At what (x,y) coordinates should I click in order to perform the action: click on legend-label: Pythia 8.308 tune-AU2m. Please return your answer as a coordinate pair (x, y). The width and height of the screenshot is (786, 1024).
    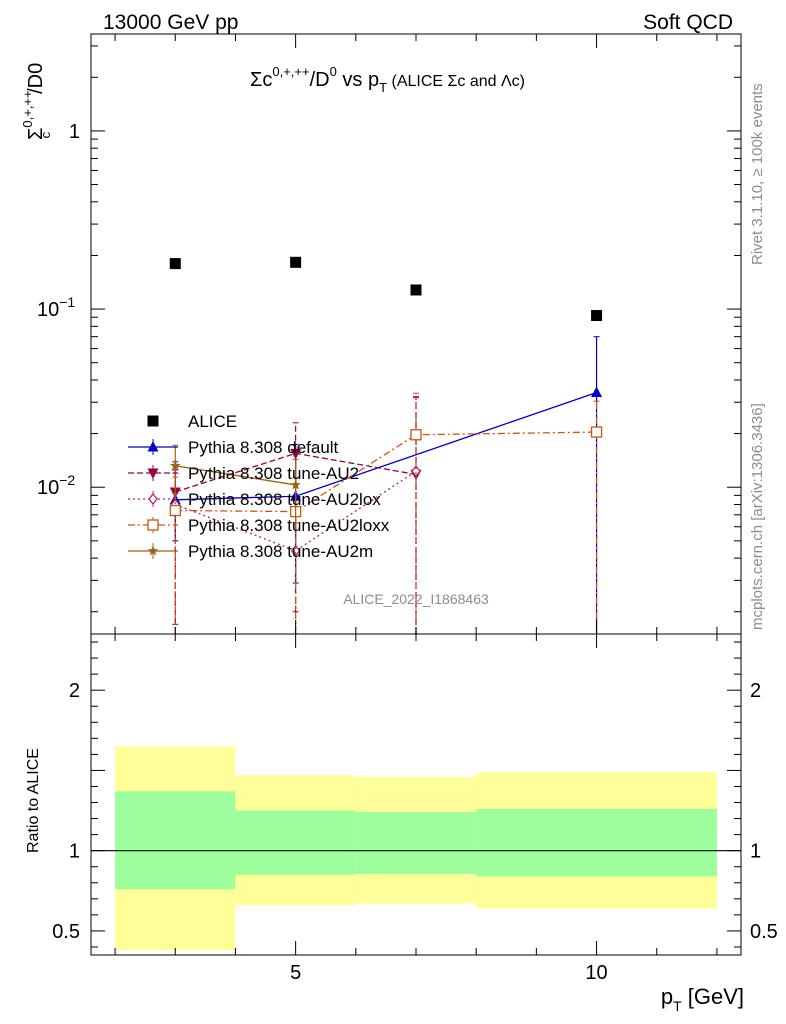
    Looking at the image, I should click on (280, 551).